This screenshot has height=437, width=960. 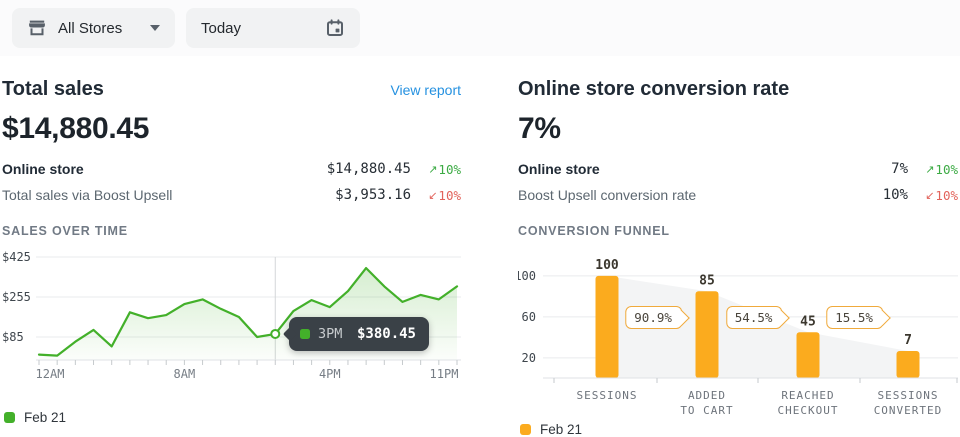 What do you see at coordinates (221, 28) in the screenshot?
I see `date-selector-label: Today` at bounding box center [221, 28].